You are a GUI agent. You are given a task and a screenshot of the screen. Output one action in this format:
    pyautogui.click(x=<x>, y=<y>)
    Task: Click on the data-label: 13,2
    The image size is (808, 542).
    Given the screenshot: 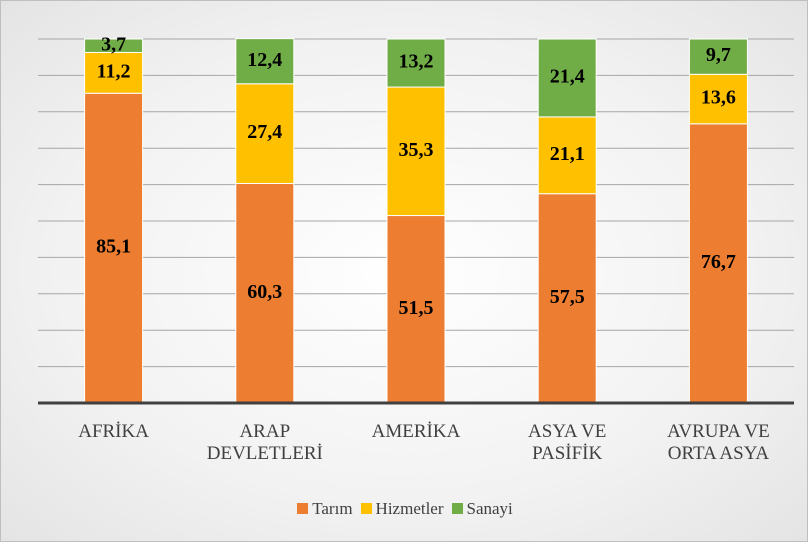 What is the action you would take?
    pyautogui.click(x=416, y=62)
    